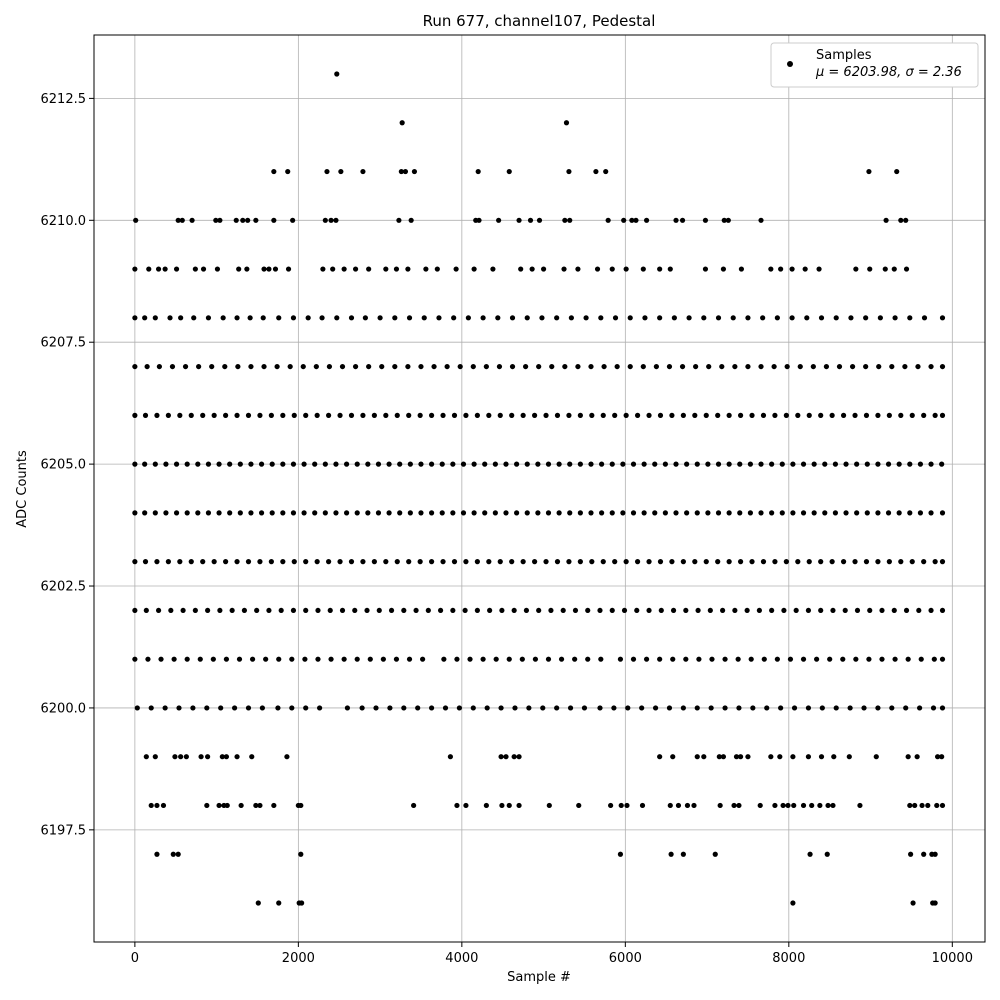 This screenshot has height=1000, width=1000. I want to click on y-tick-label: 6210.0, so click(64, 221).